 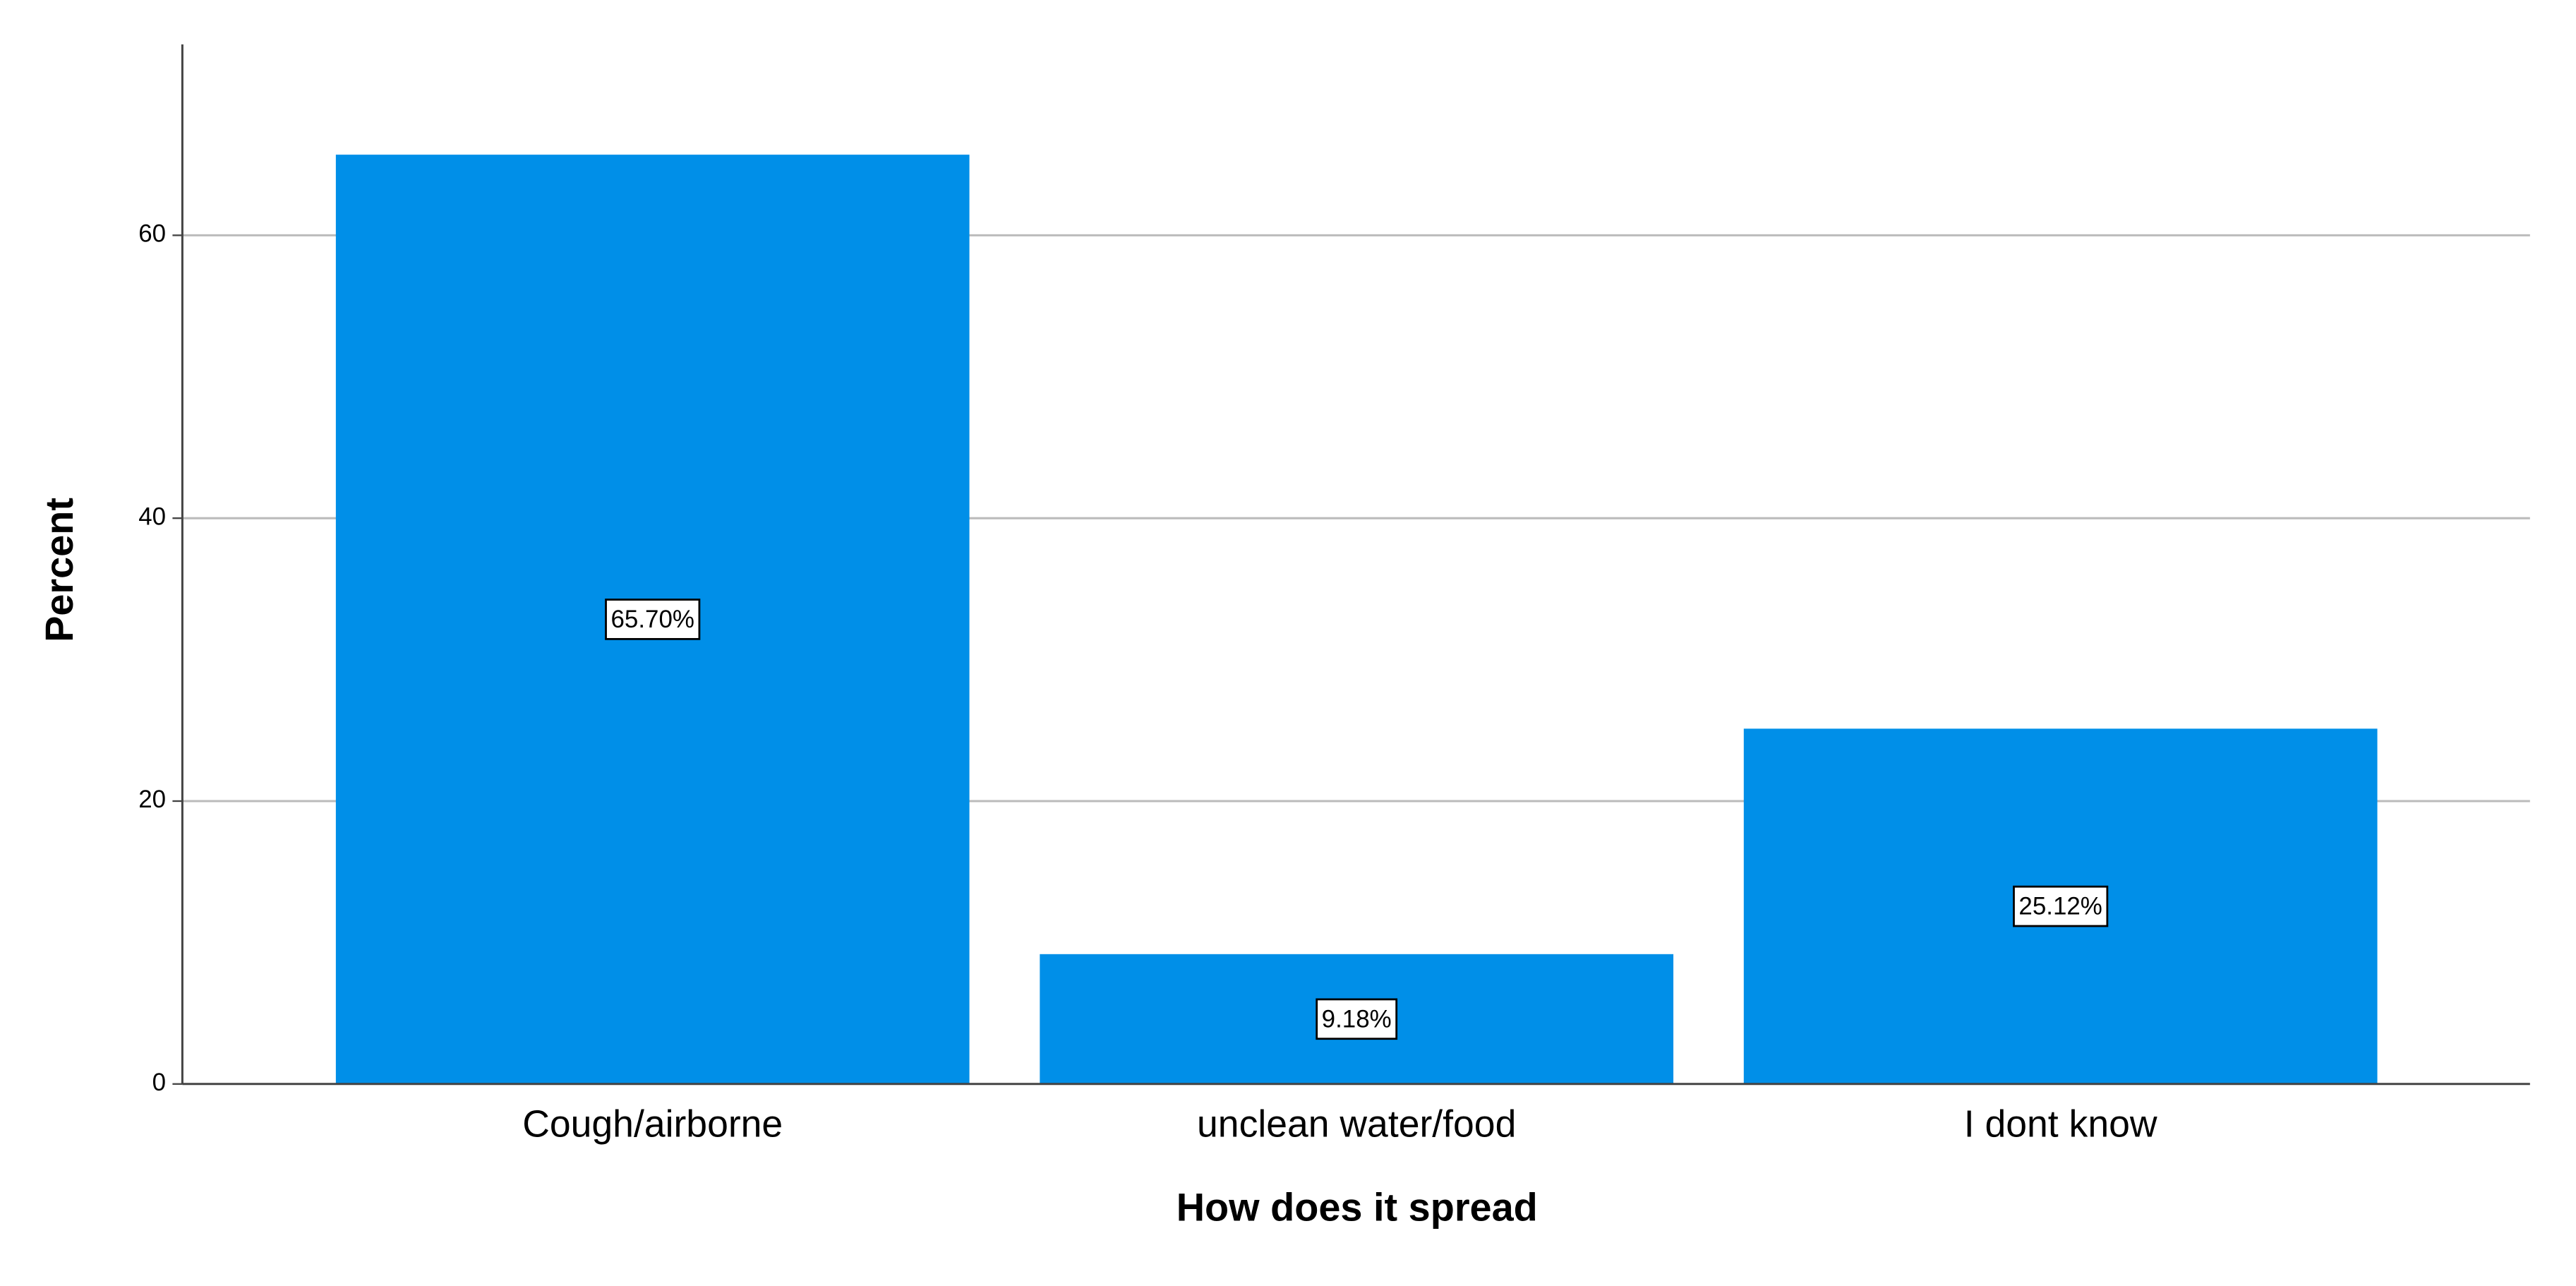 I want to click on y-tick-label: 0, so click(x=159, y=1082).